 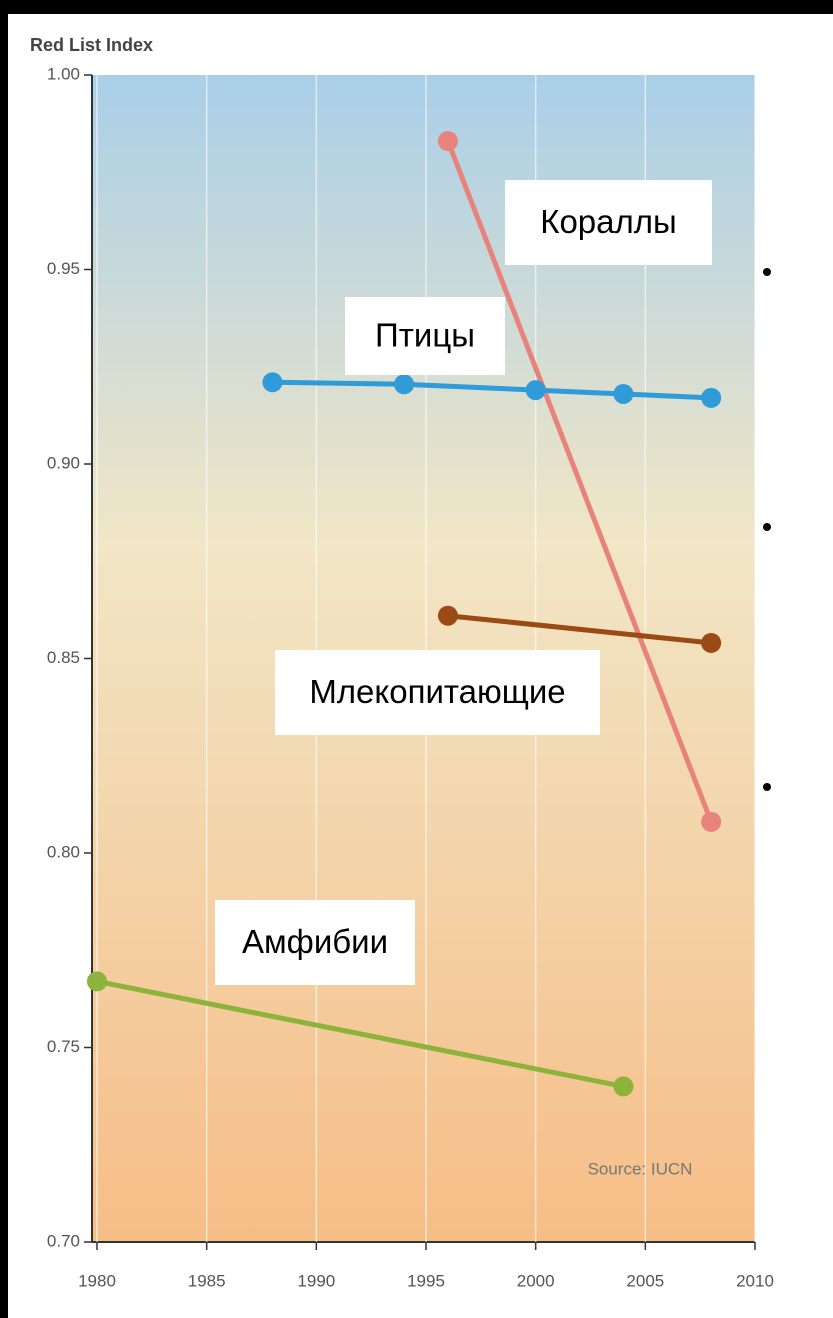 I want to click on y-axis-title: Red List Index, so click(x=91, y=45).